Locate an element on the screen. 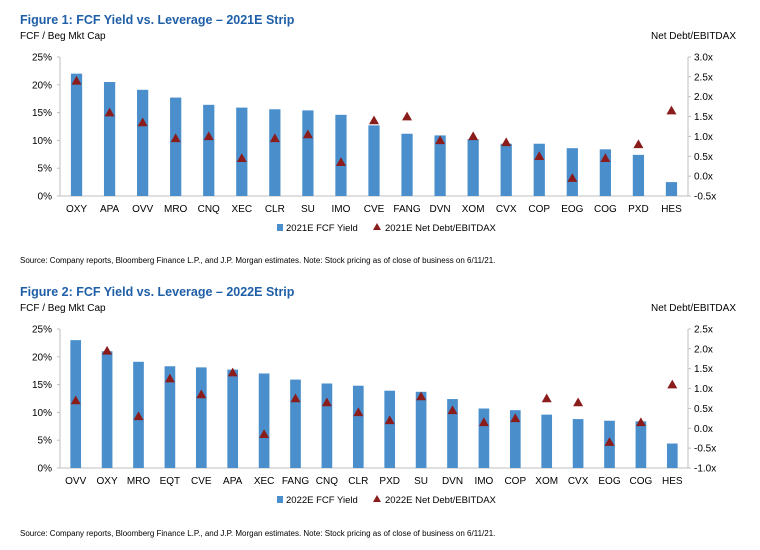 Image resolution: width=760 pixels, height=550 pixels. category-label: PXD is located at coordinates (638, 209).